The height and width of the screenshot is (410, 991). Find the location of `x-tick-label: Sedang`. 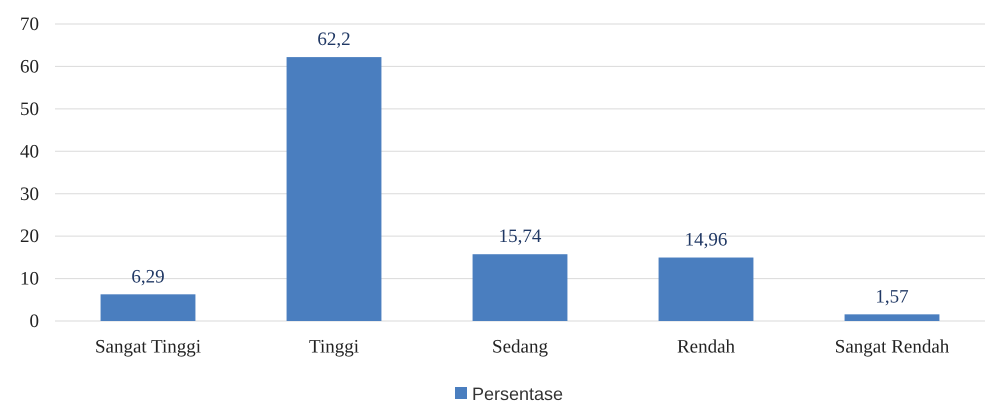

x-tick-label: Sedang is located at coordinates (520, 347).